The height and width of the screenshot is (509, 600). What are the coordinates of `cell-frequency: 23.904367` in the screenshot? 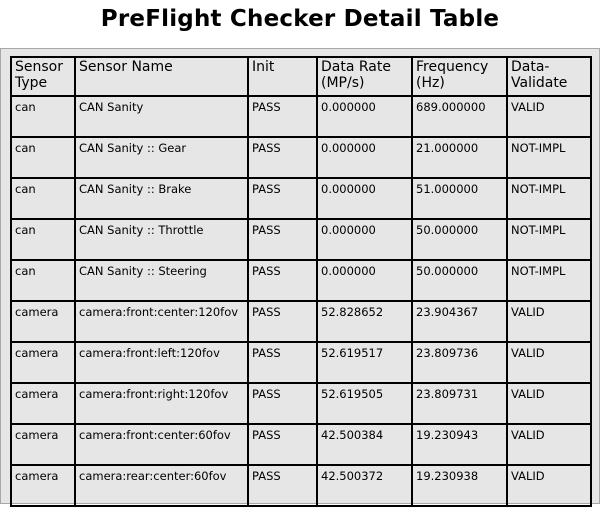 It's located at (459, 321).